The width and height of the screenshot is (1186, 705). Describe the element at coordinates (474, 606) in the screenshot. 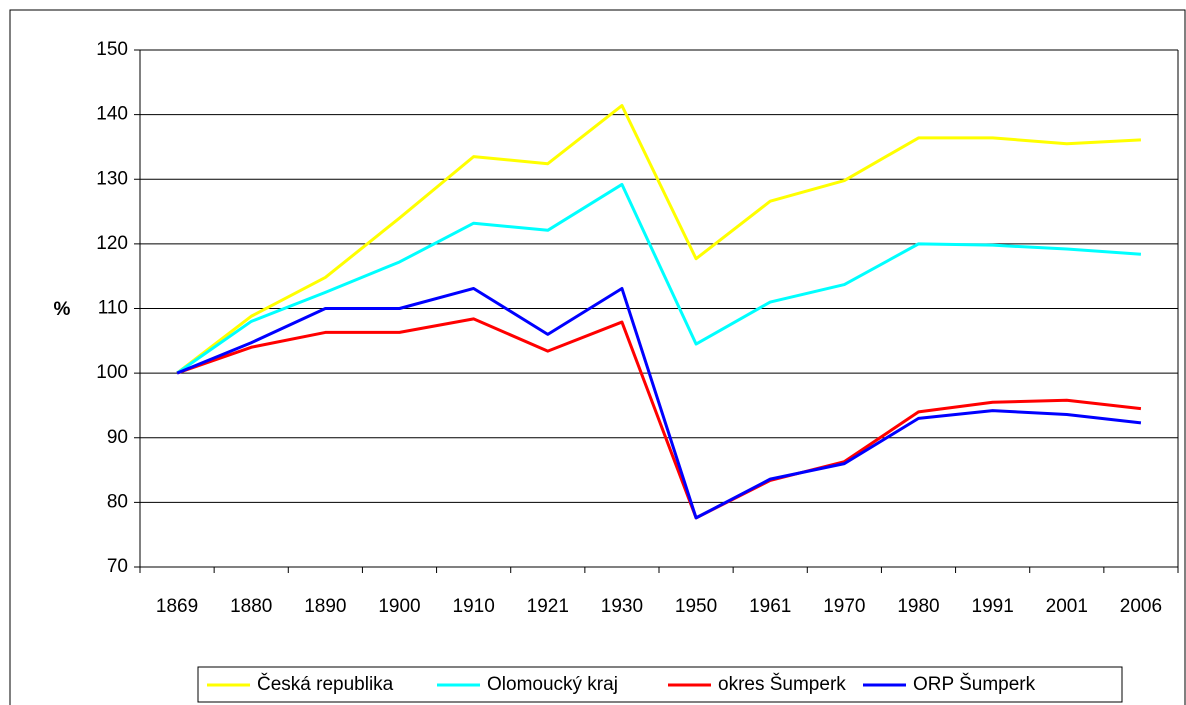

I see `x-tick-label: 1910` at that location.